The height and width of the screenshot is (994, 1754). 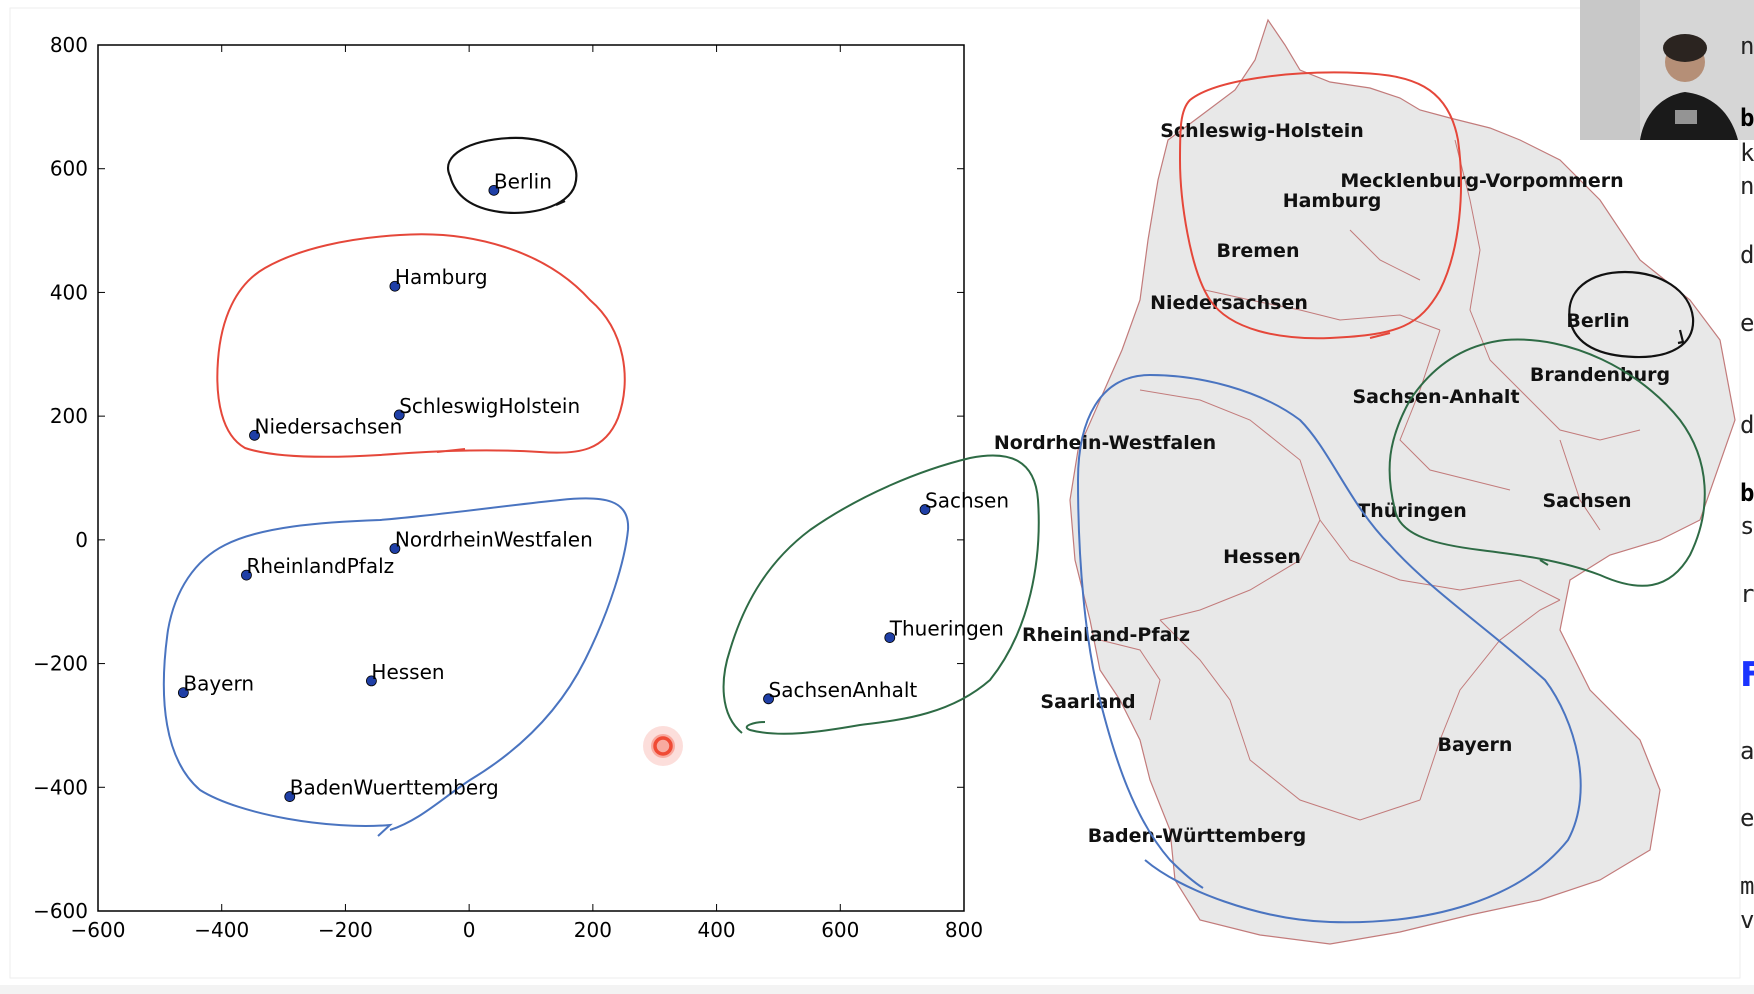 What do you see at coordinates (328, 426) in the screenshot?
I see `point-label-niedersachsen: Niedersachsen` at bounding box center [328, 426].